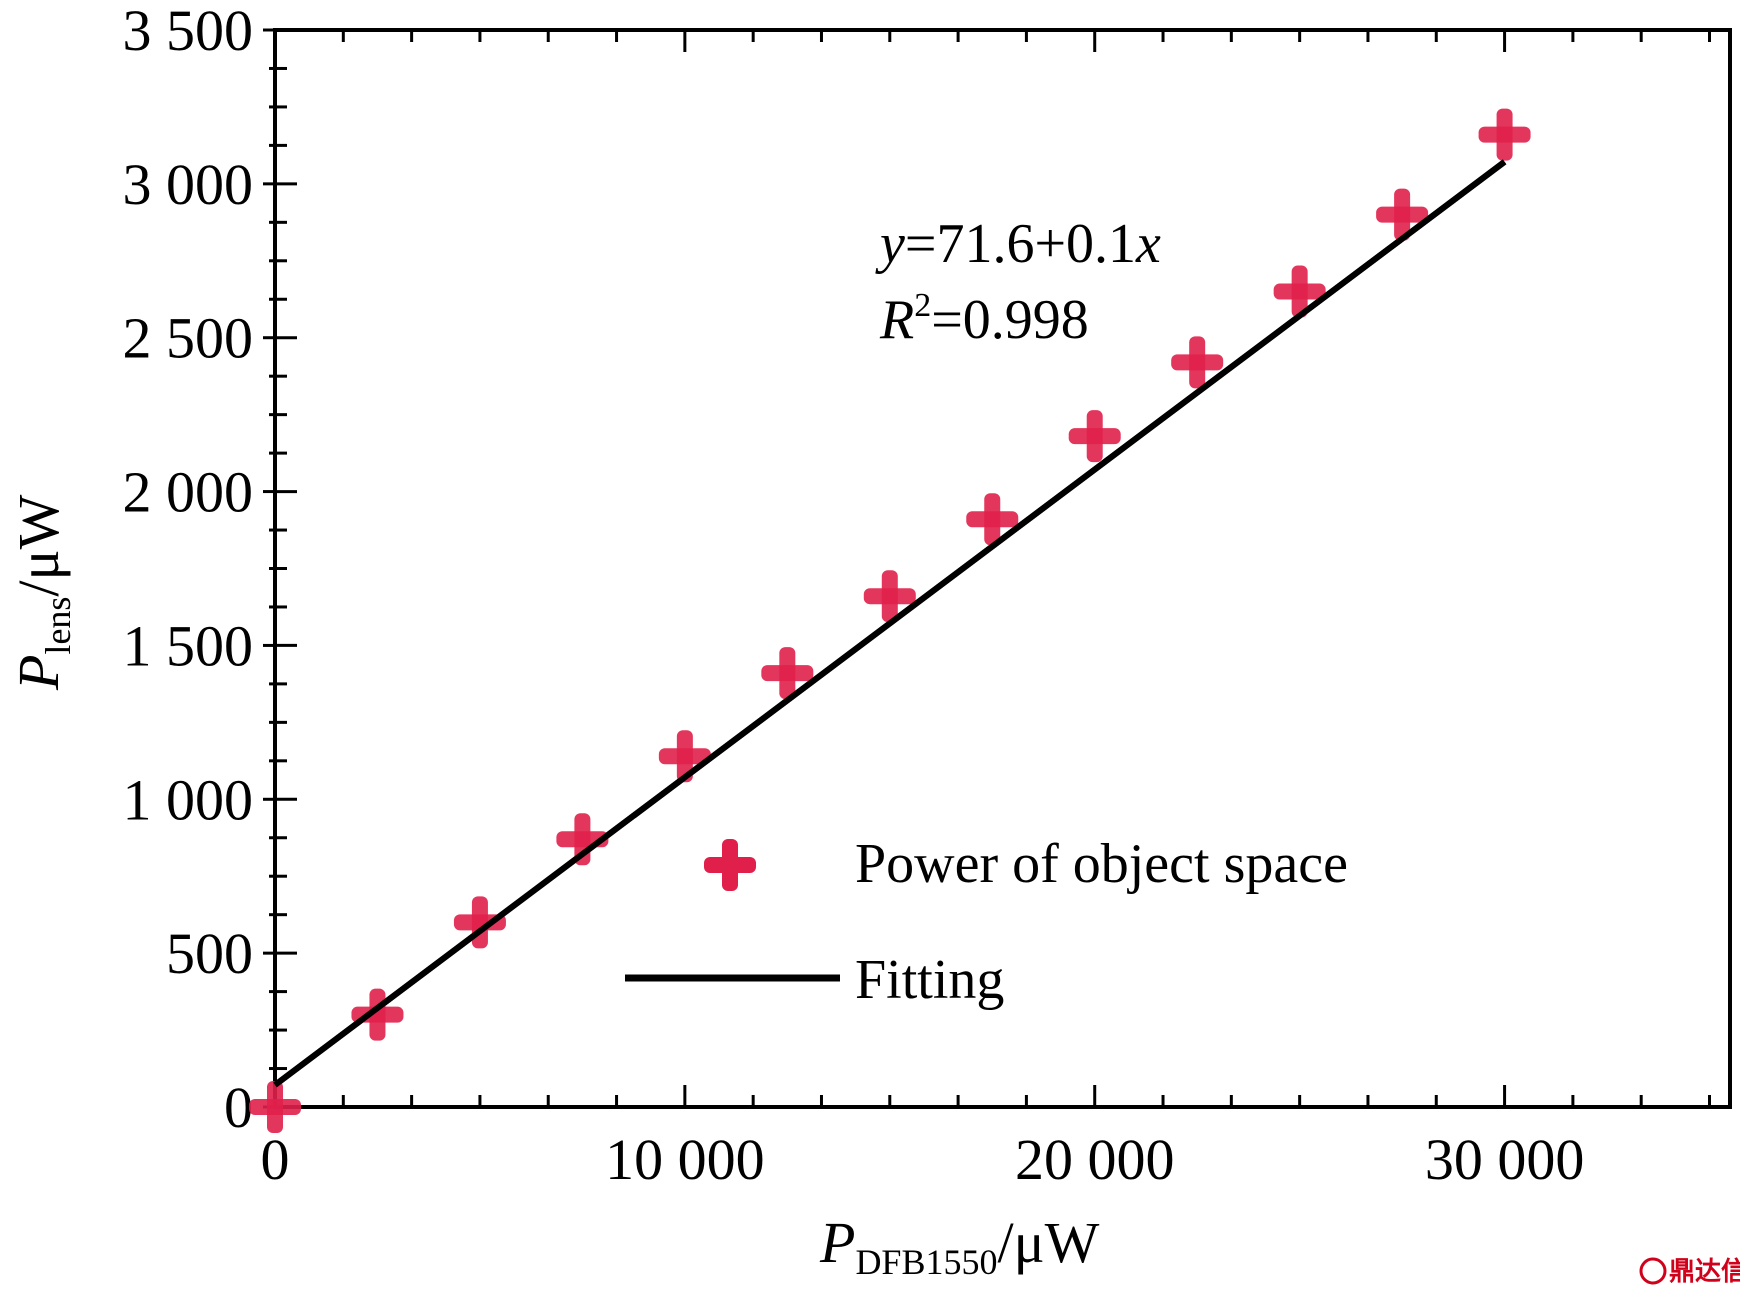  What do you see at coordinates (922, 305) in the screenshot?
I see `r-sup: 2` at bounding box center [922, 305].